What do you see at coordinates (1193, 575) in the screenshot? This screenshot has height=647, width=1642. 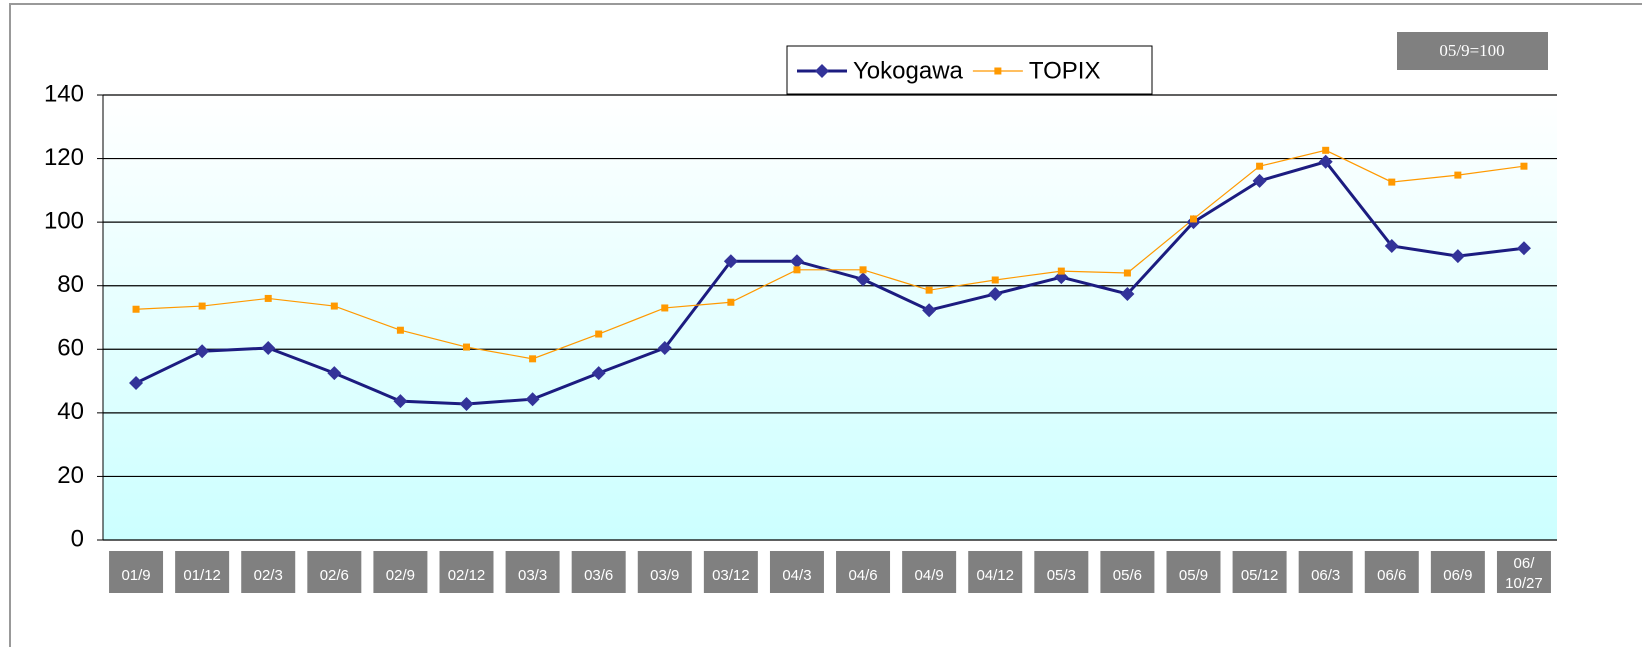 I see `x-tick-label: 05/9` at bounding box center [1193, 575].